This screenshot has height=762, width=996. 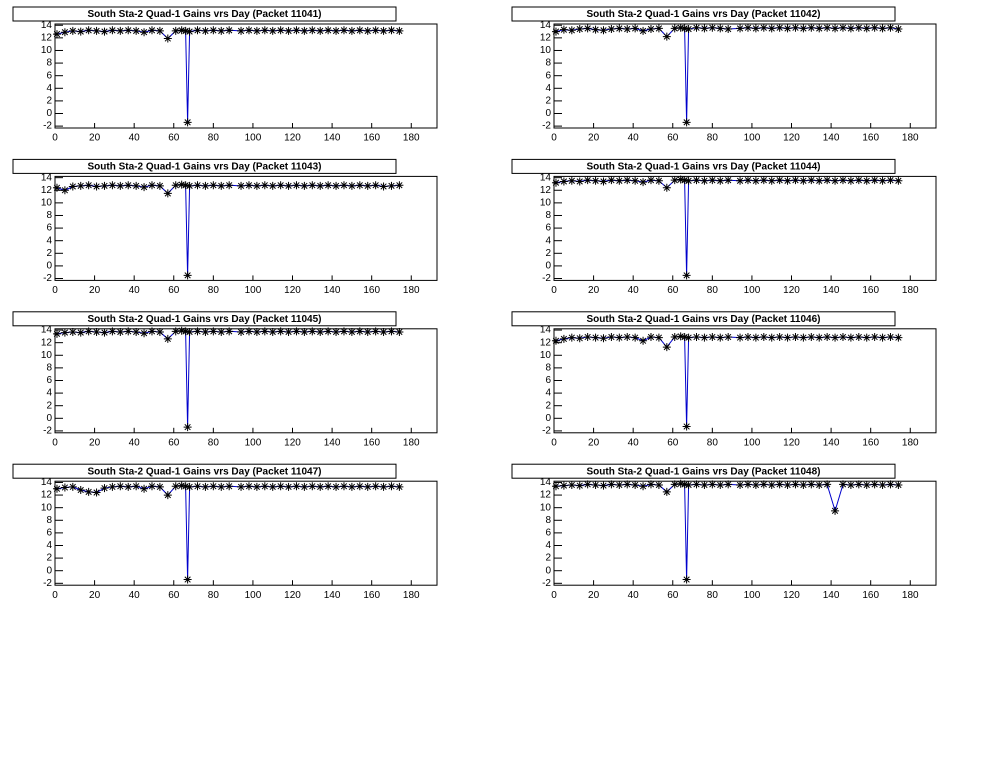 I want to click on x-tick-label: 0, so click(x=554, y=290).